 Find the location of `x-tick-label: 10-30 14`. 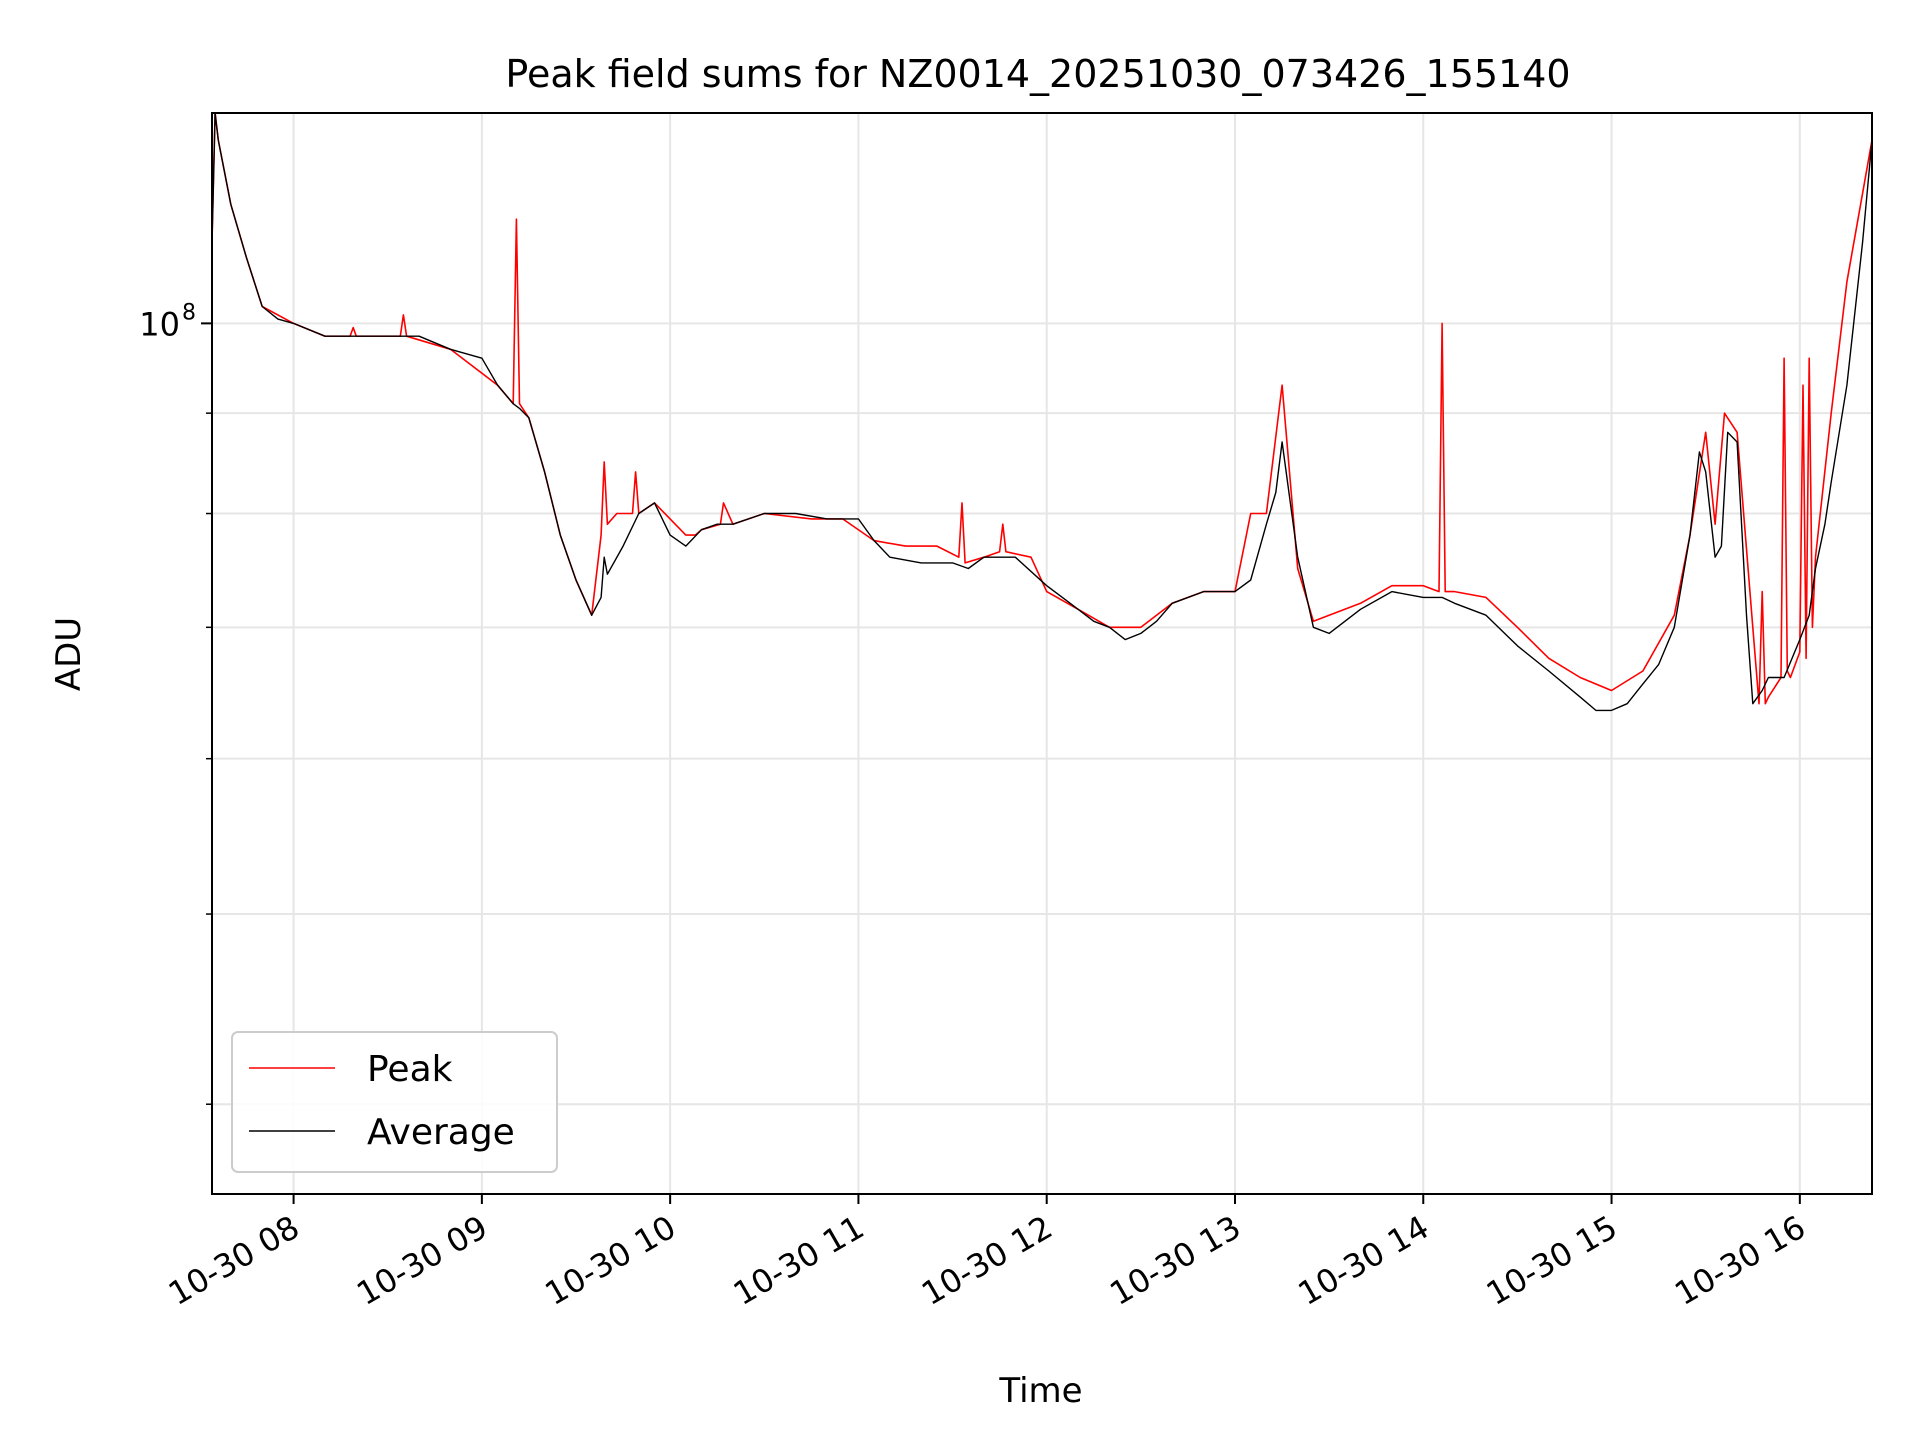

x-tick-label: 10-30 14 is located at coordinates (1364, 1260).